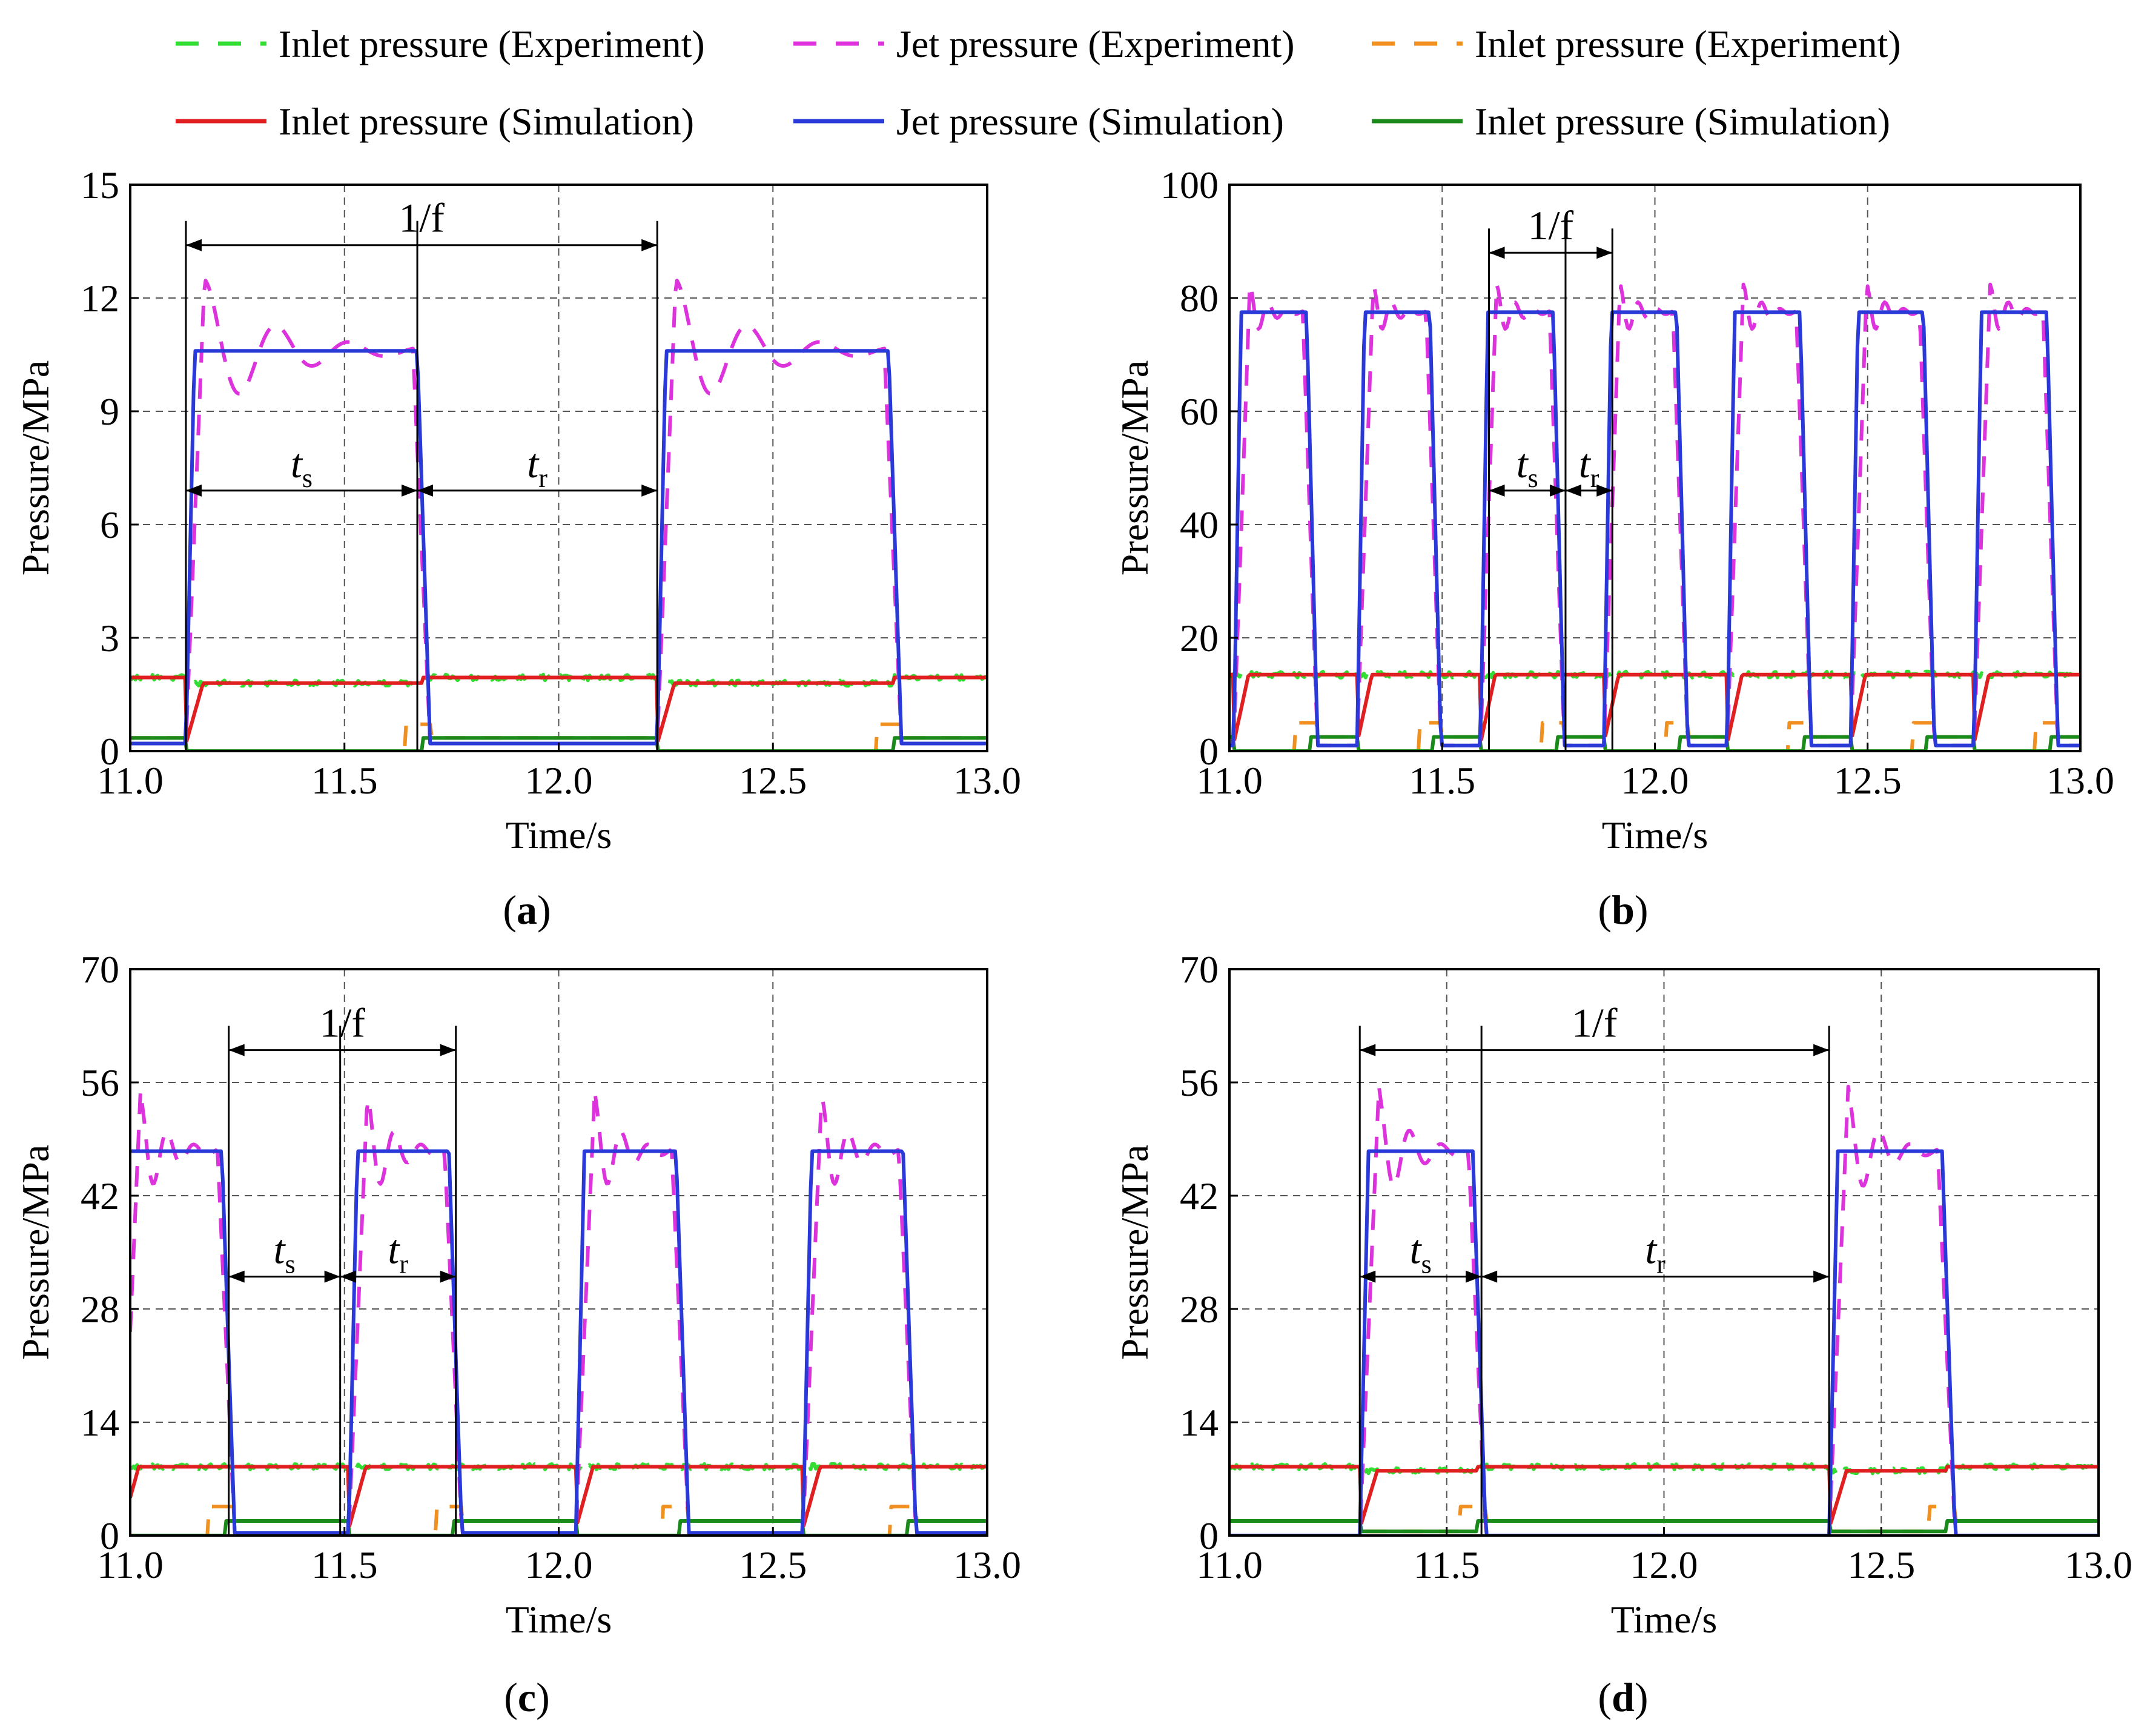  I want to click on y-tick-label: 12, so click(100, 298).